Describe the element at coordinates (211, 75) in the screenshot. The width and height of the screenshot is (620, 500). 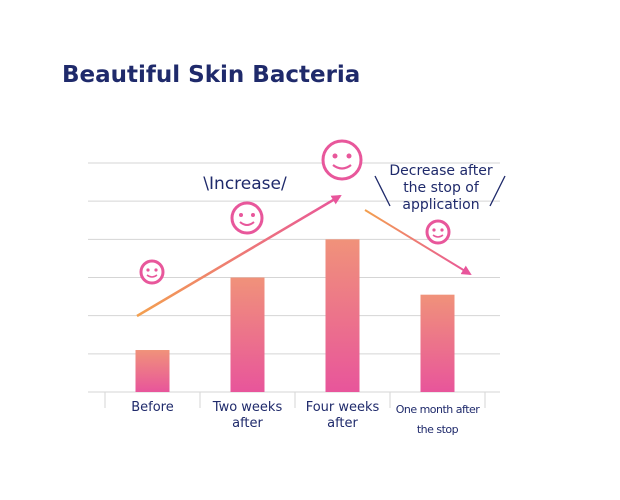
I see `chart-title: Beautiful Skin Bacteria` at that location.